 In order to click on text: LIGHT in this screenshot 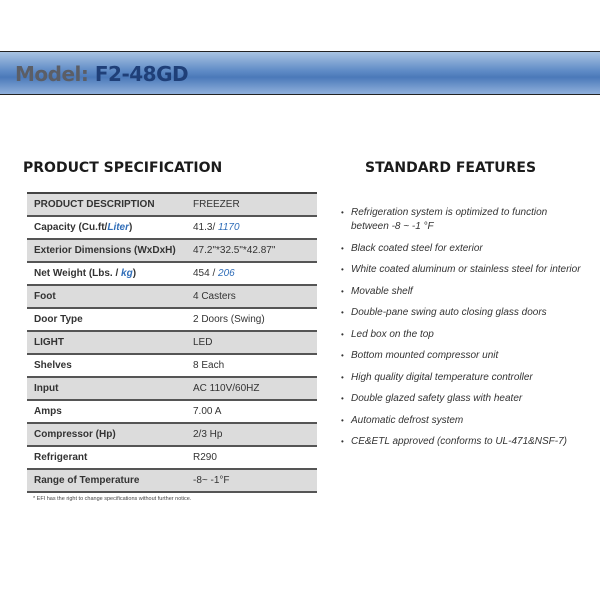, I will do `click(49, 342)`.